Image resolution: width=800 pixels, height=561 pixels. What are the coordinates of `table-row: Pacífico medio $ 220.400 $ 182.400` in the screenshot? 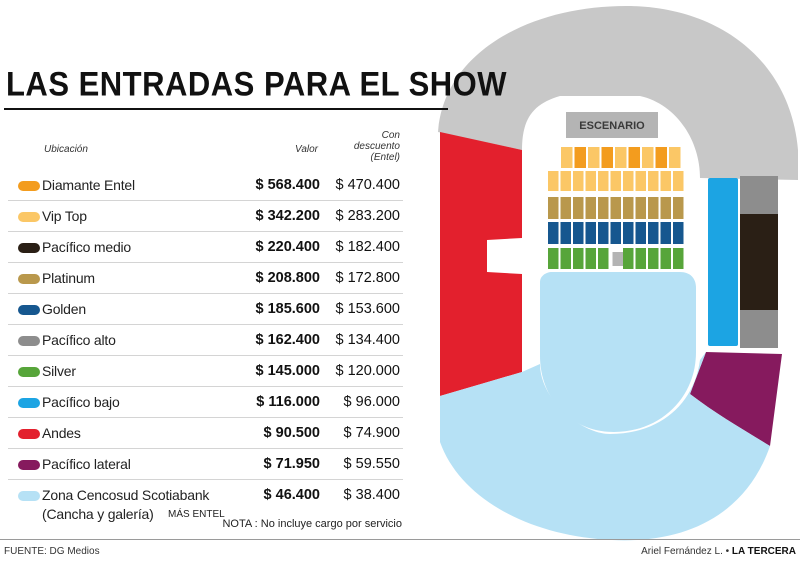 It's located at (205, 247).